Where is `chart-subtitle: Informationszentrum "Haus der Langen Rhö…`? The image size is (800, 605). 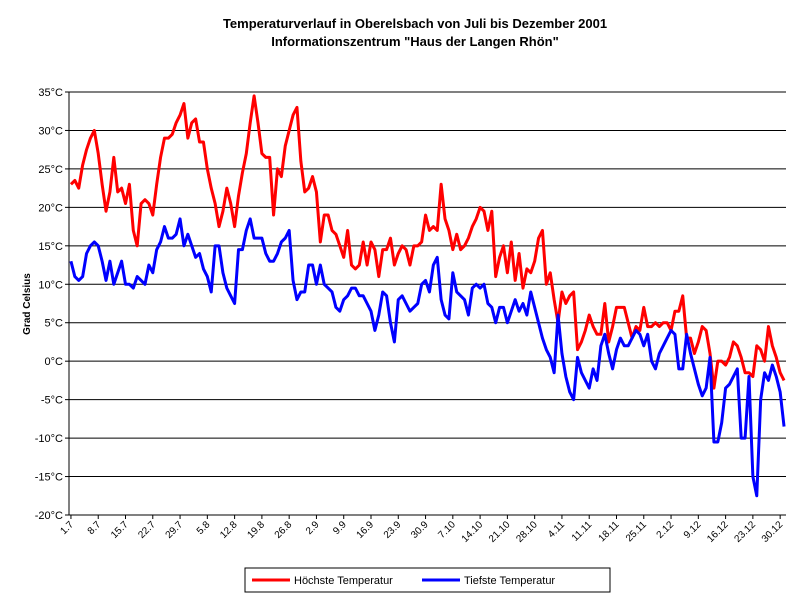
chart-subtitle: Informationszentrum "Haus der Langen Rhö… is located at coordinates (415, 41).